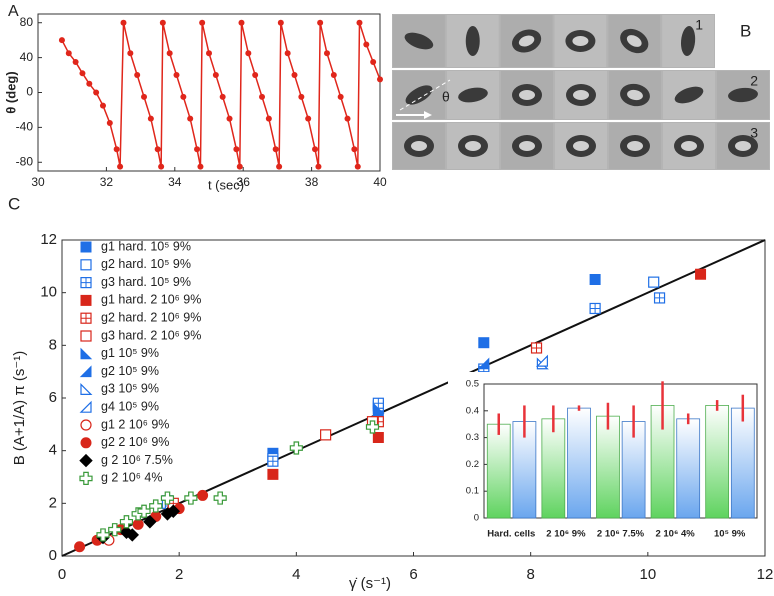 This screenshot has width=774, height=596. Describe the element at coordinates (476, 518) in the screenshot. I see `y-tick-label: 0` at that location.